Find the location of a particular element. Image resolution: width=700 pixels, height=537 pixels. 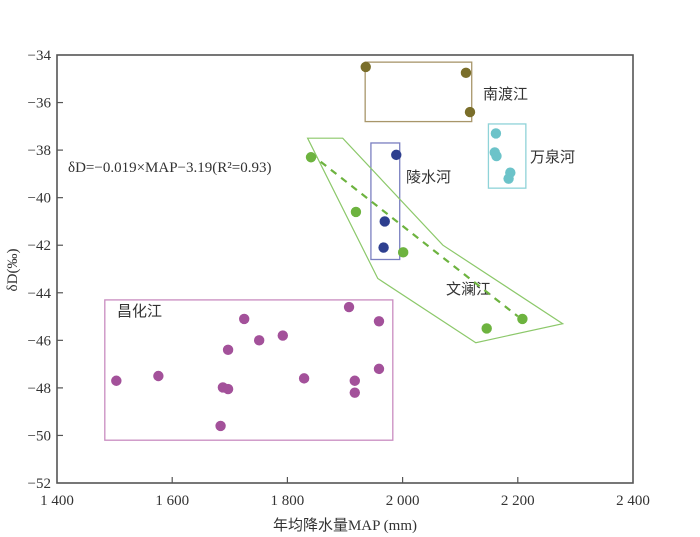

y-tick-label: −40 is located at coordinates (39, 199).